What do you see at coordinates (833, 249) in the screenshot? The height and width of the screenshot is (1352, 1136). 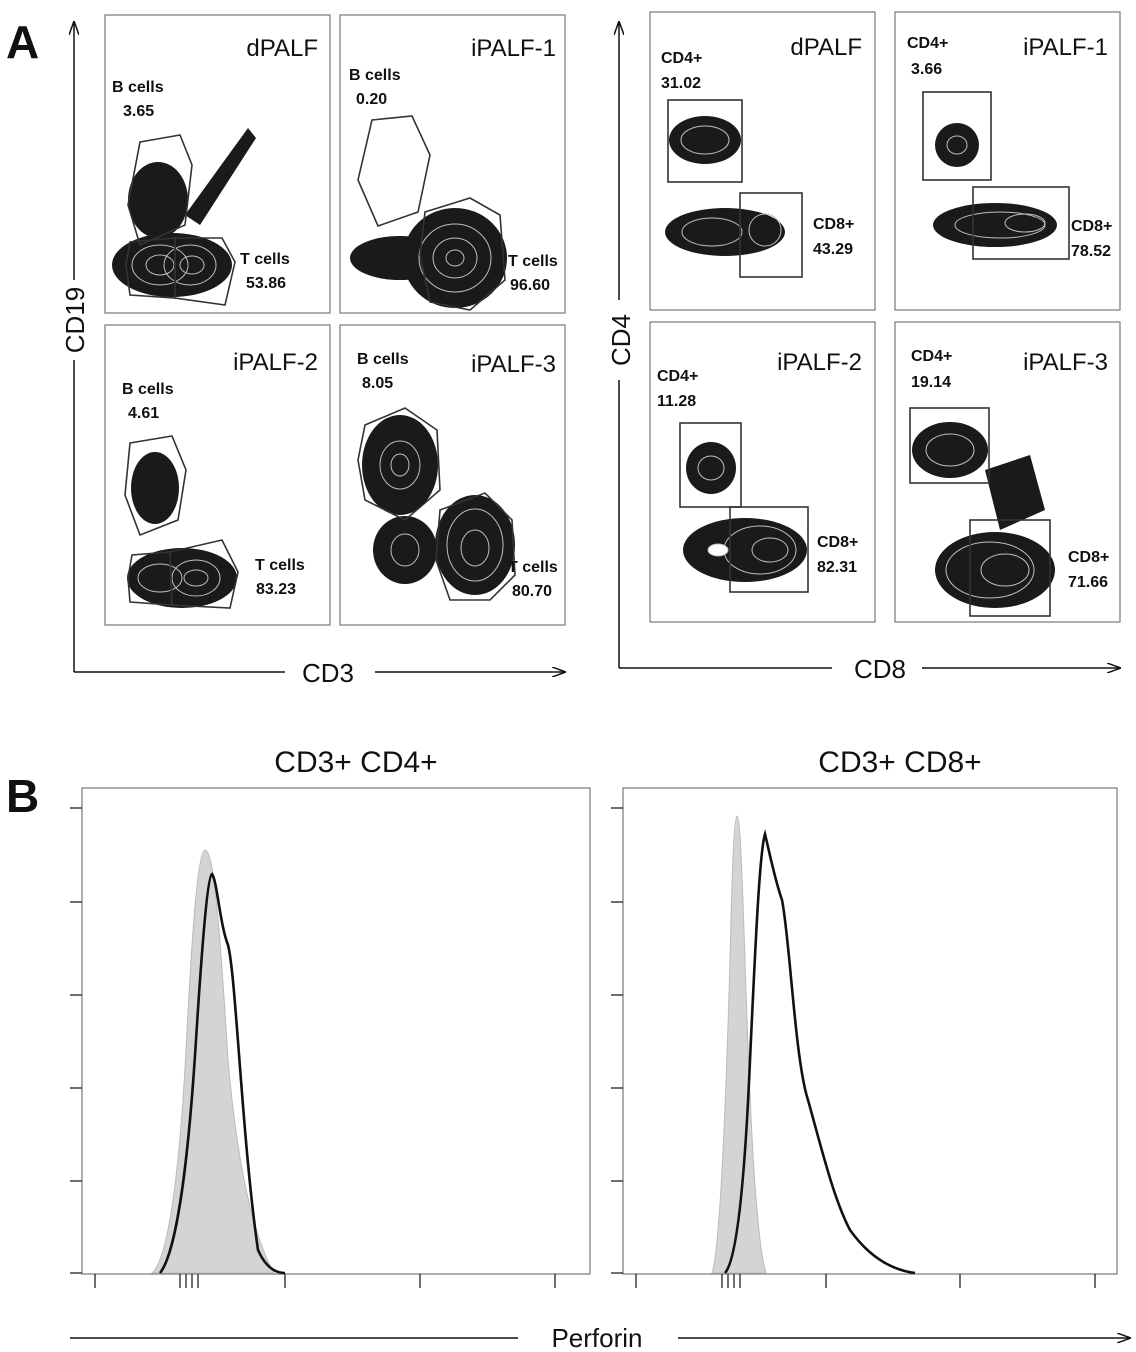 I see `gate-value: 43.29` at bounding box center [833, 249].